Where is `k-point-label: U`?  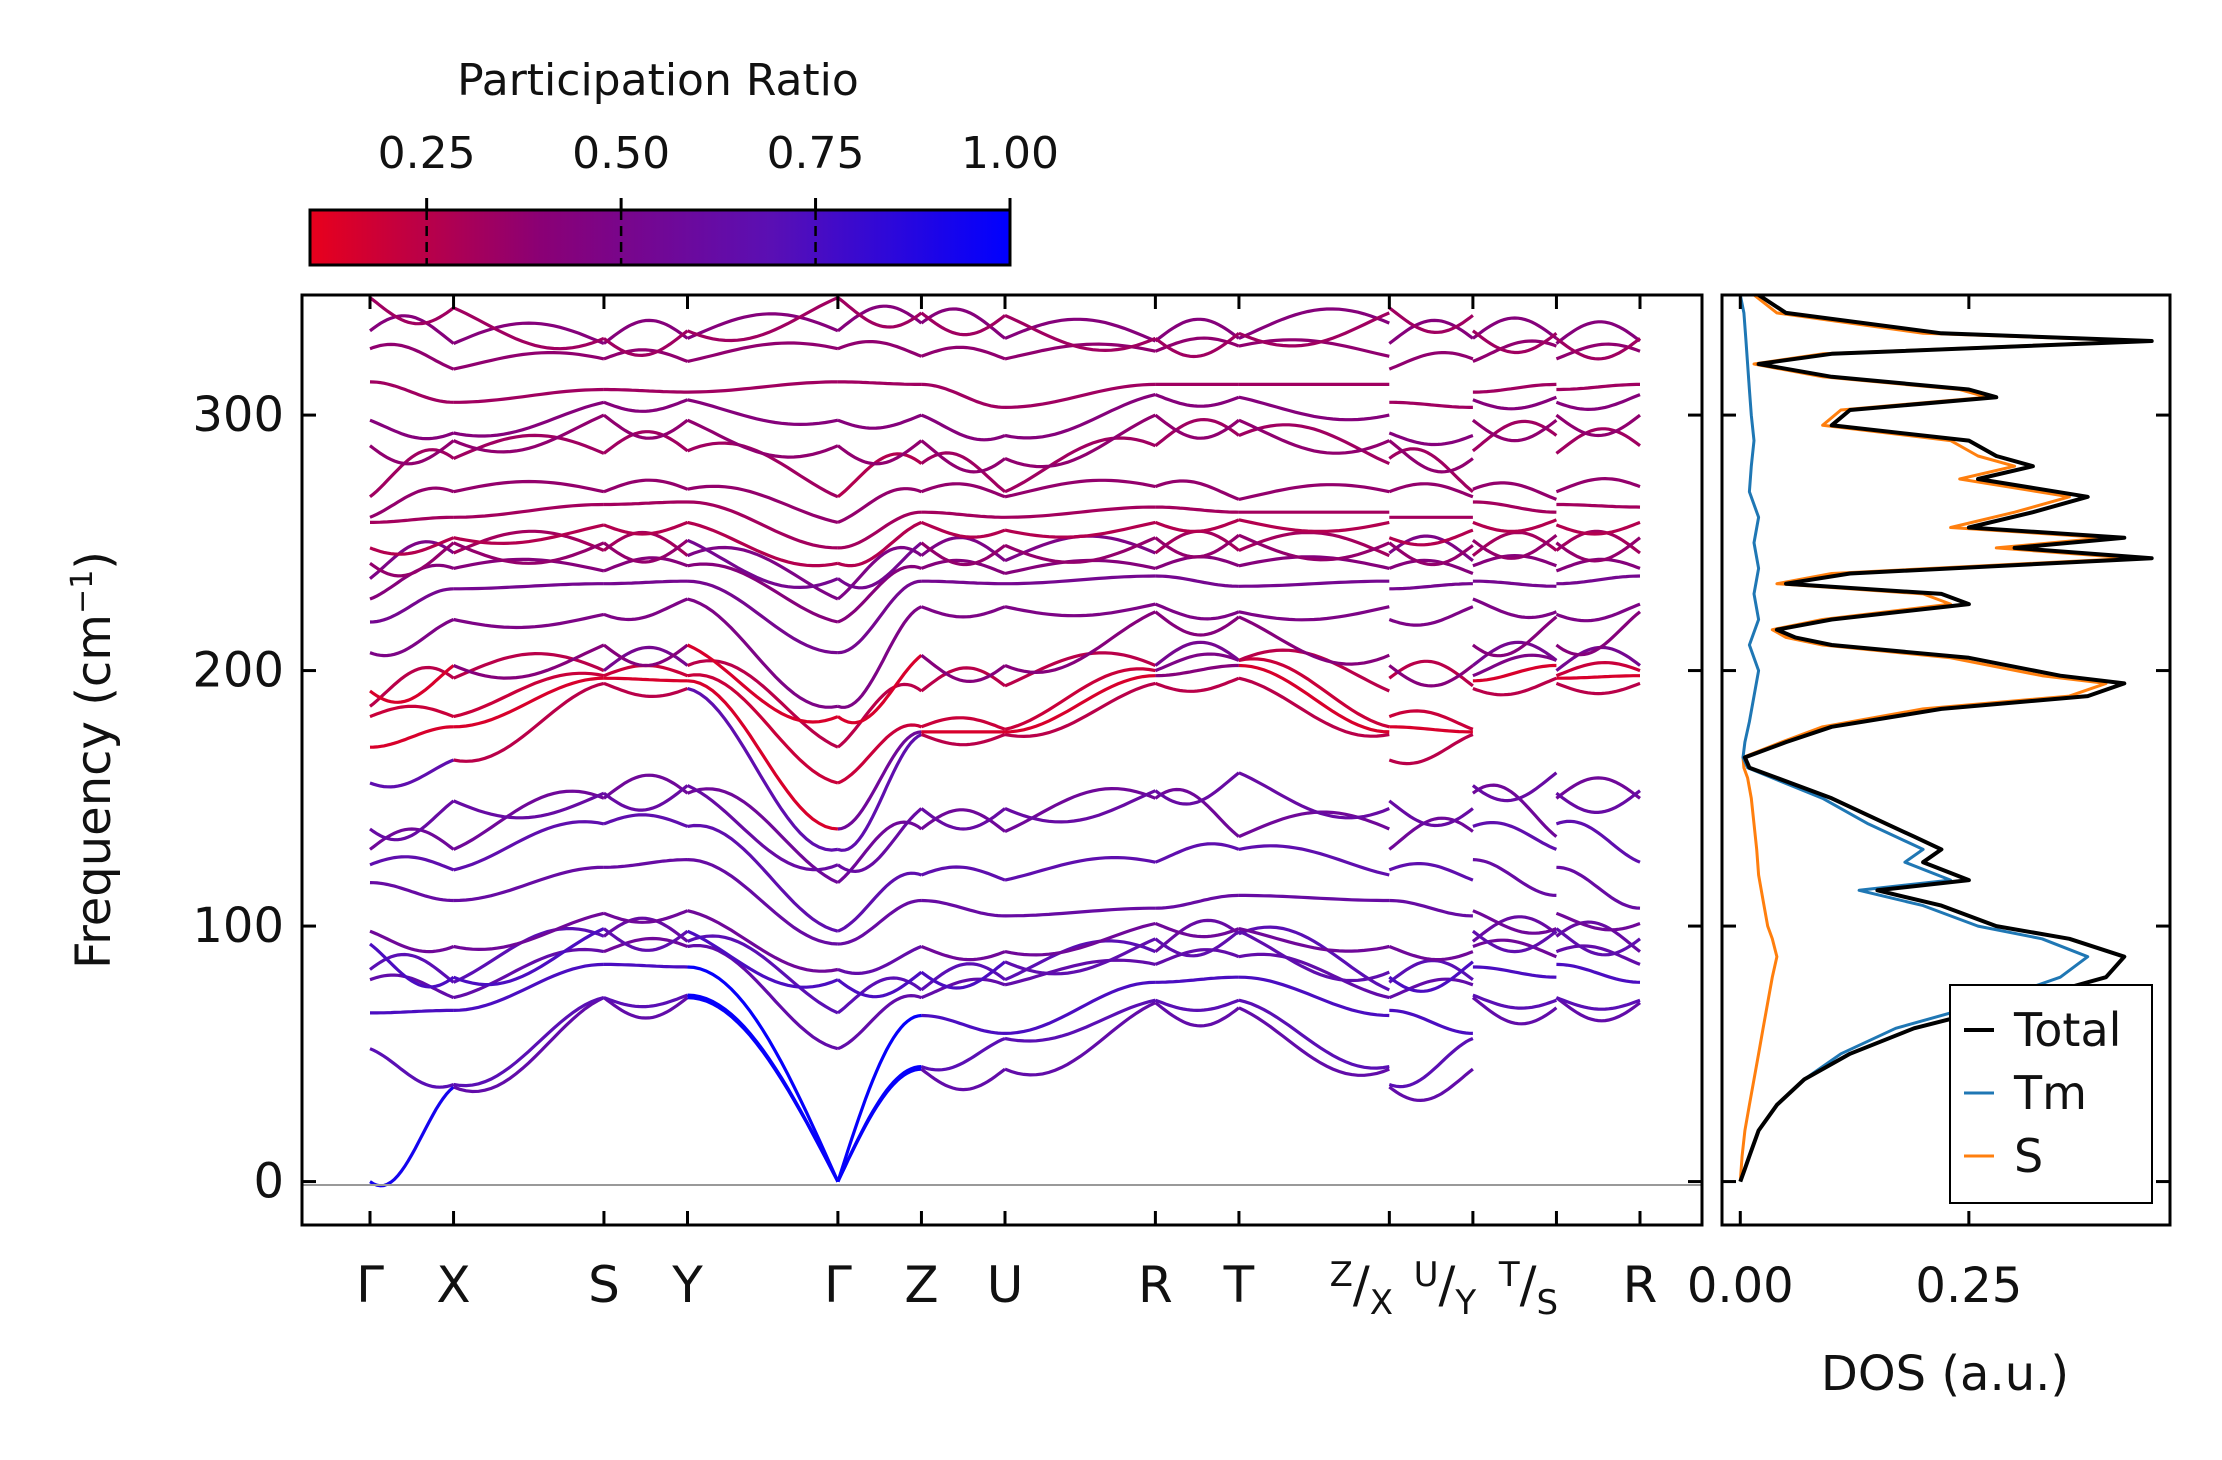
k-point-label: U is located at coordinates (1005, 1285).